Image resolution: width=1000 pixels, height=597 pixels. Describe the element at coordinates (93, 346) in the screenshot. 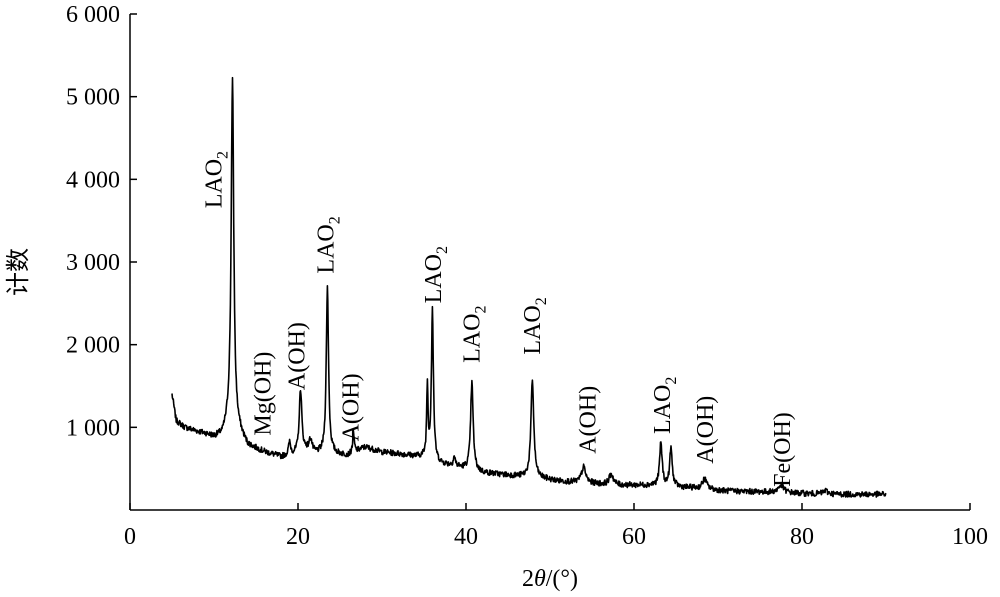

I see `y-tick-label: 2 000` at that location.